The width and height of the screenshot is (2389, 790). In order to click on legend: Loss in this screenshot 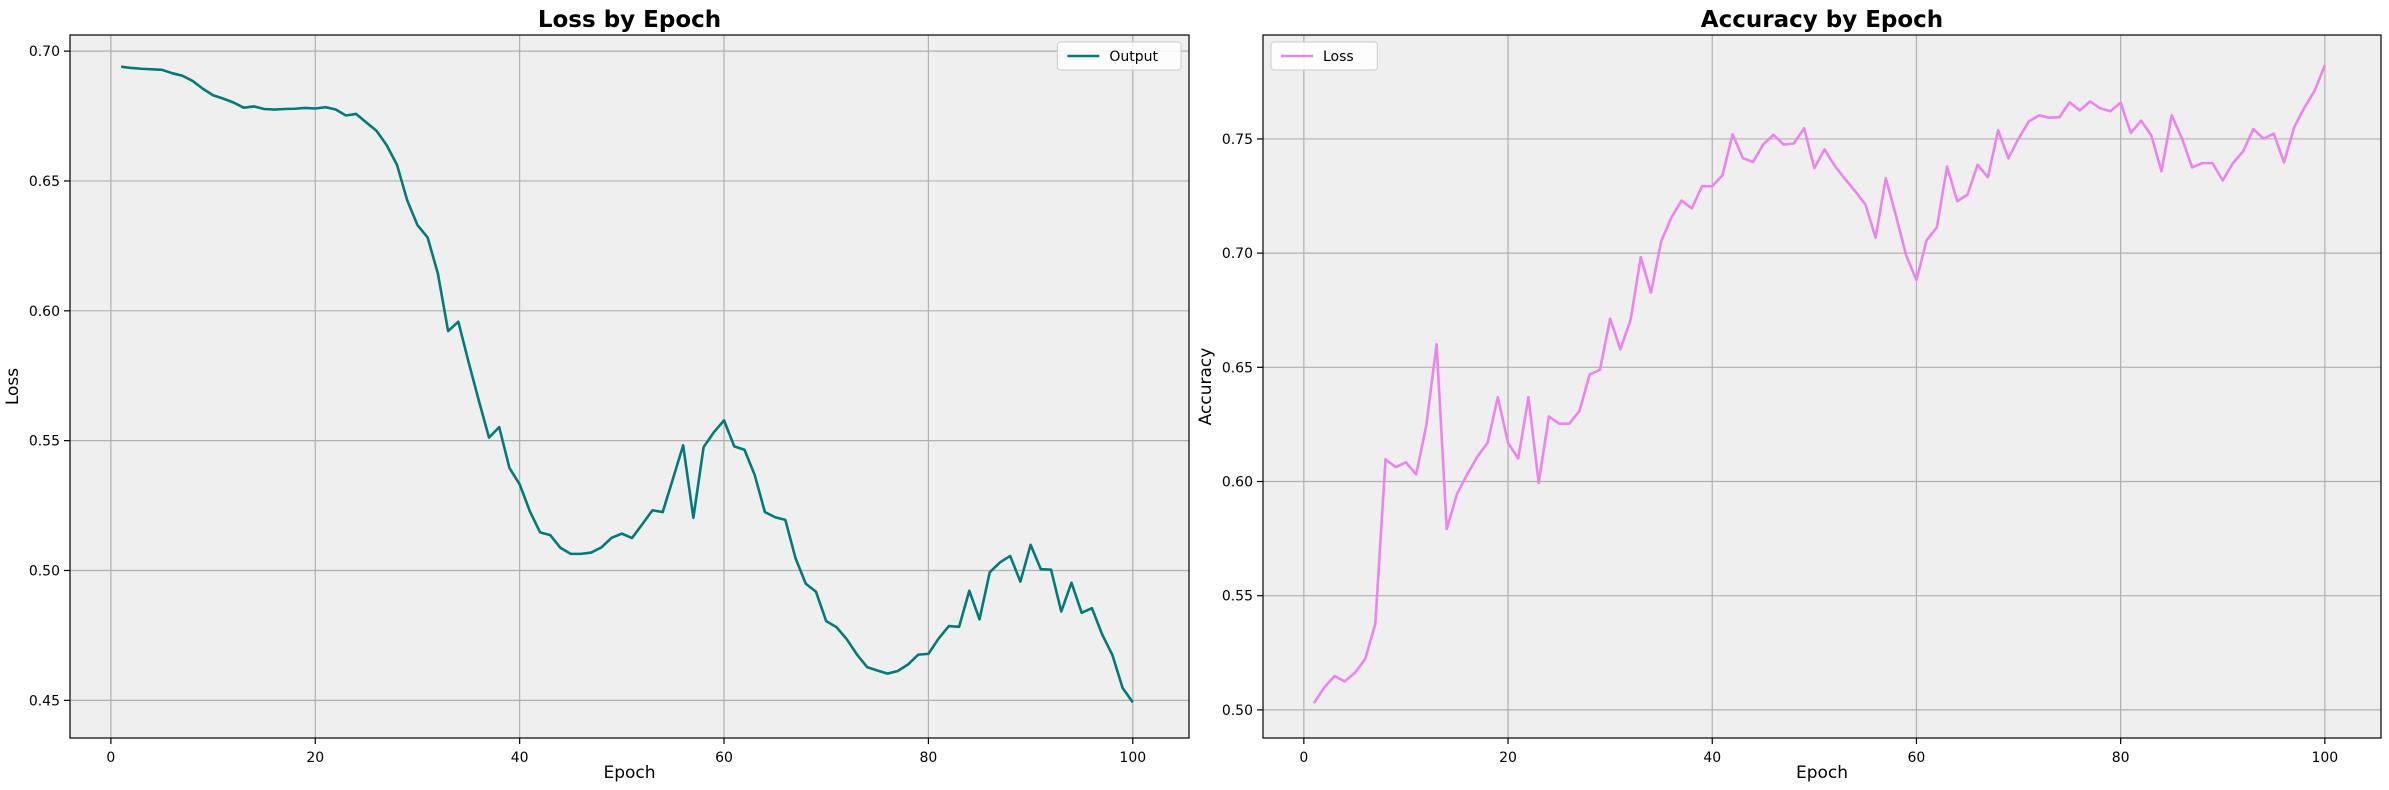, I will do `click(1324, 56)`.